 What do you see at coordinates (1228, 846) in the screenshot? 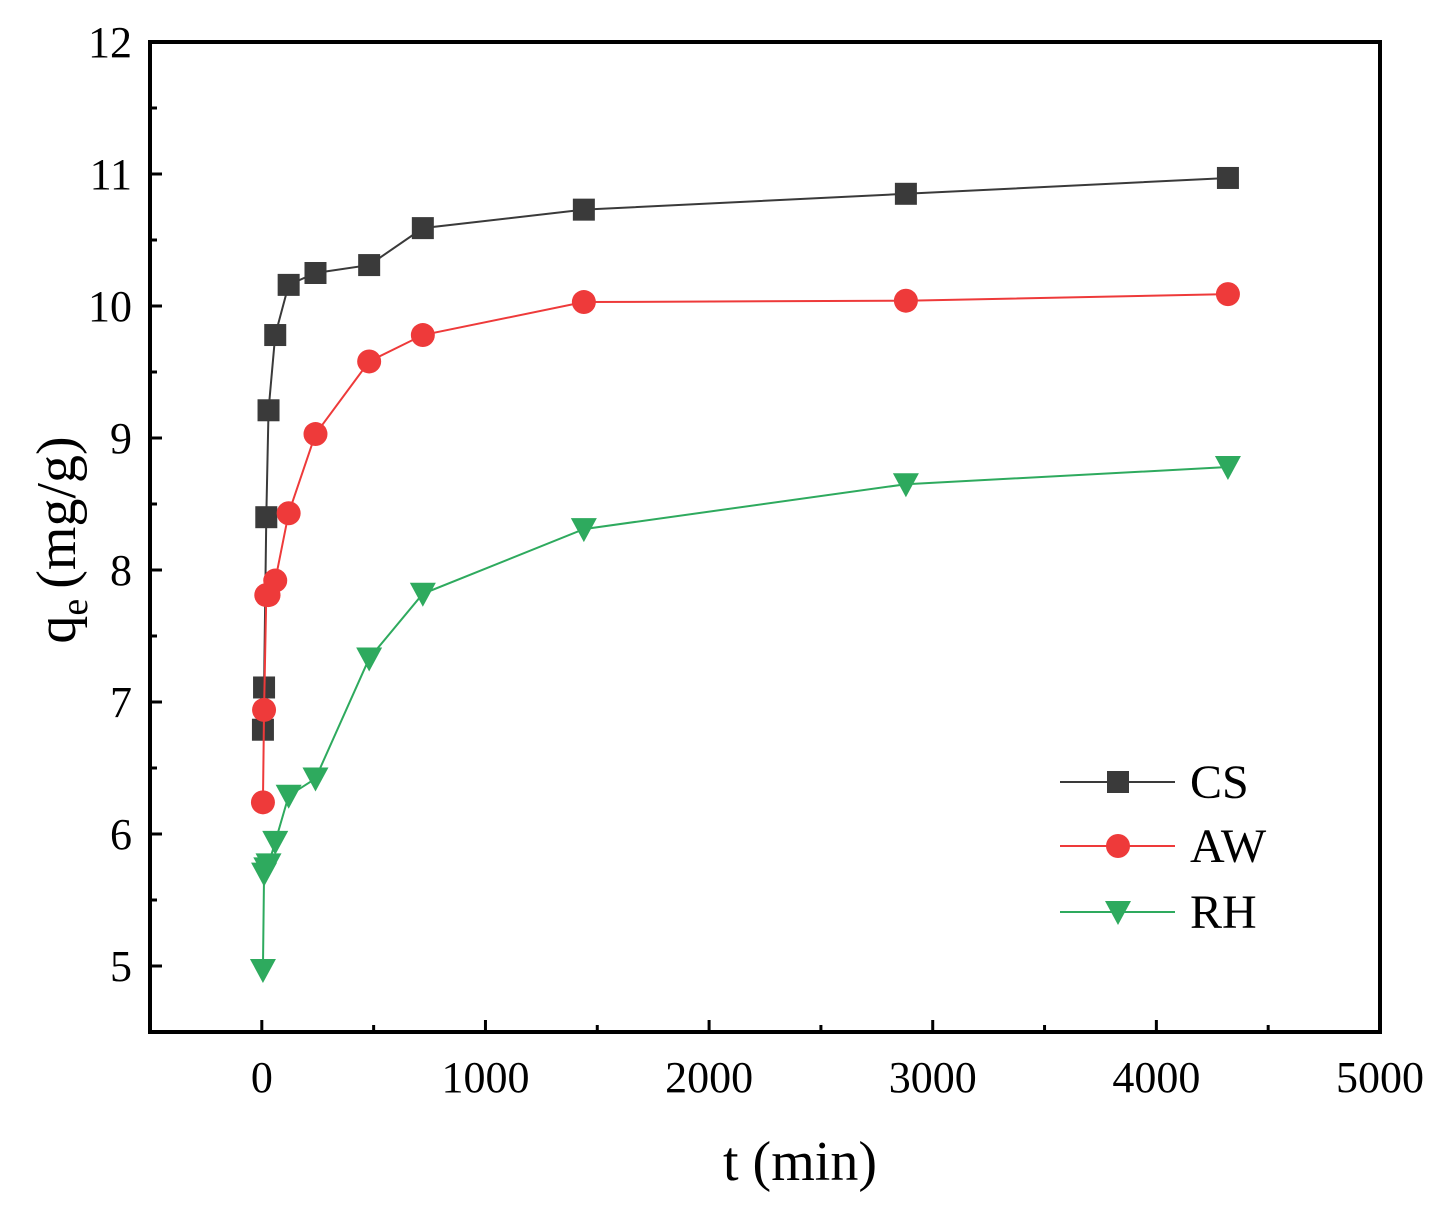
I see `legend-label-aw: AW` at bounding box center [1228, 846].